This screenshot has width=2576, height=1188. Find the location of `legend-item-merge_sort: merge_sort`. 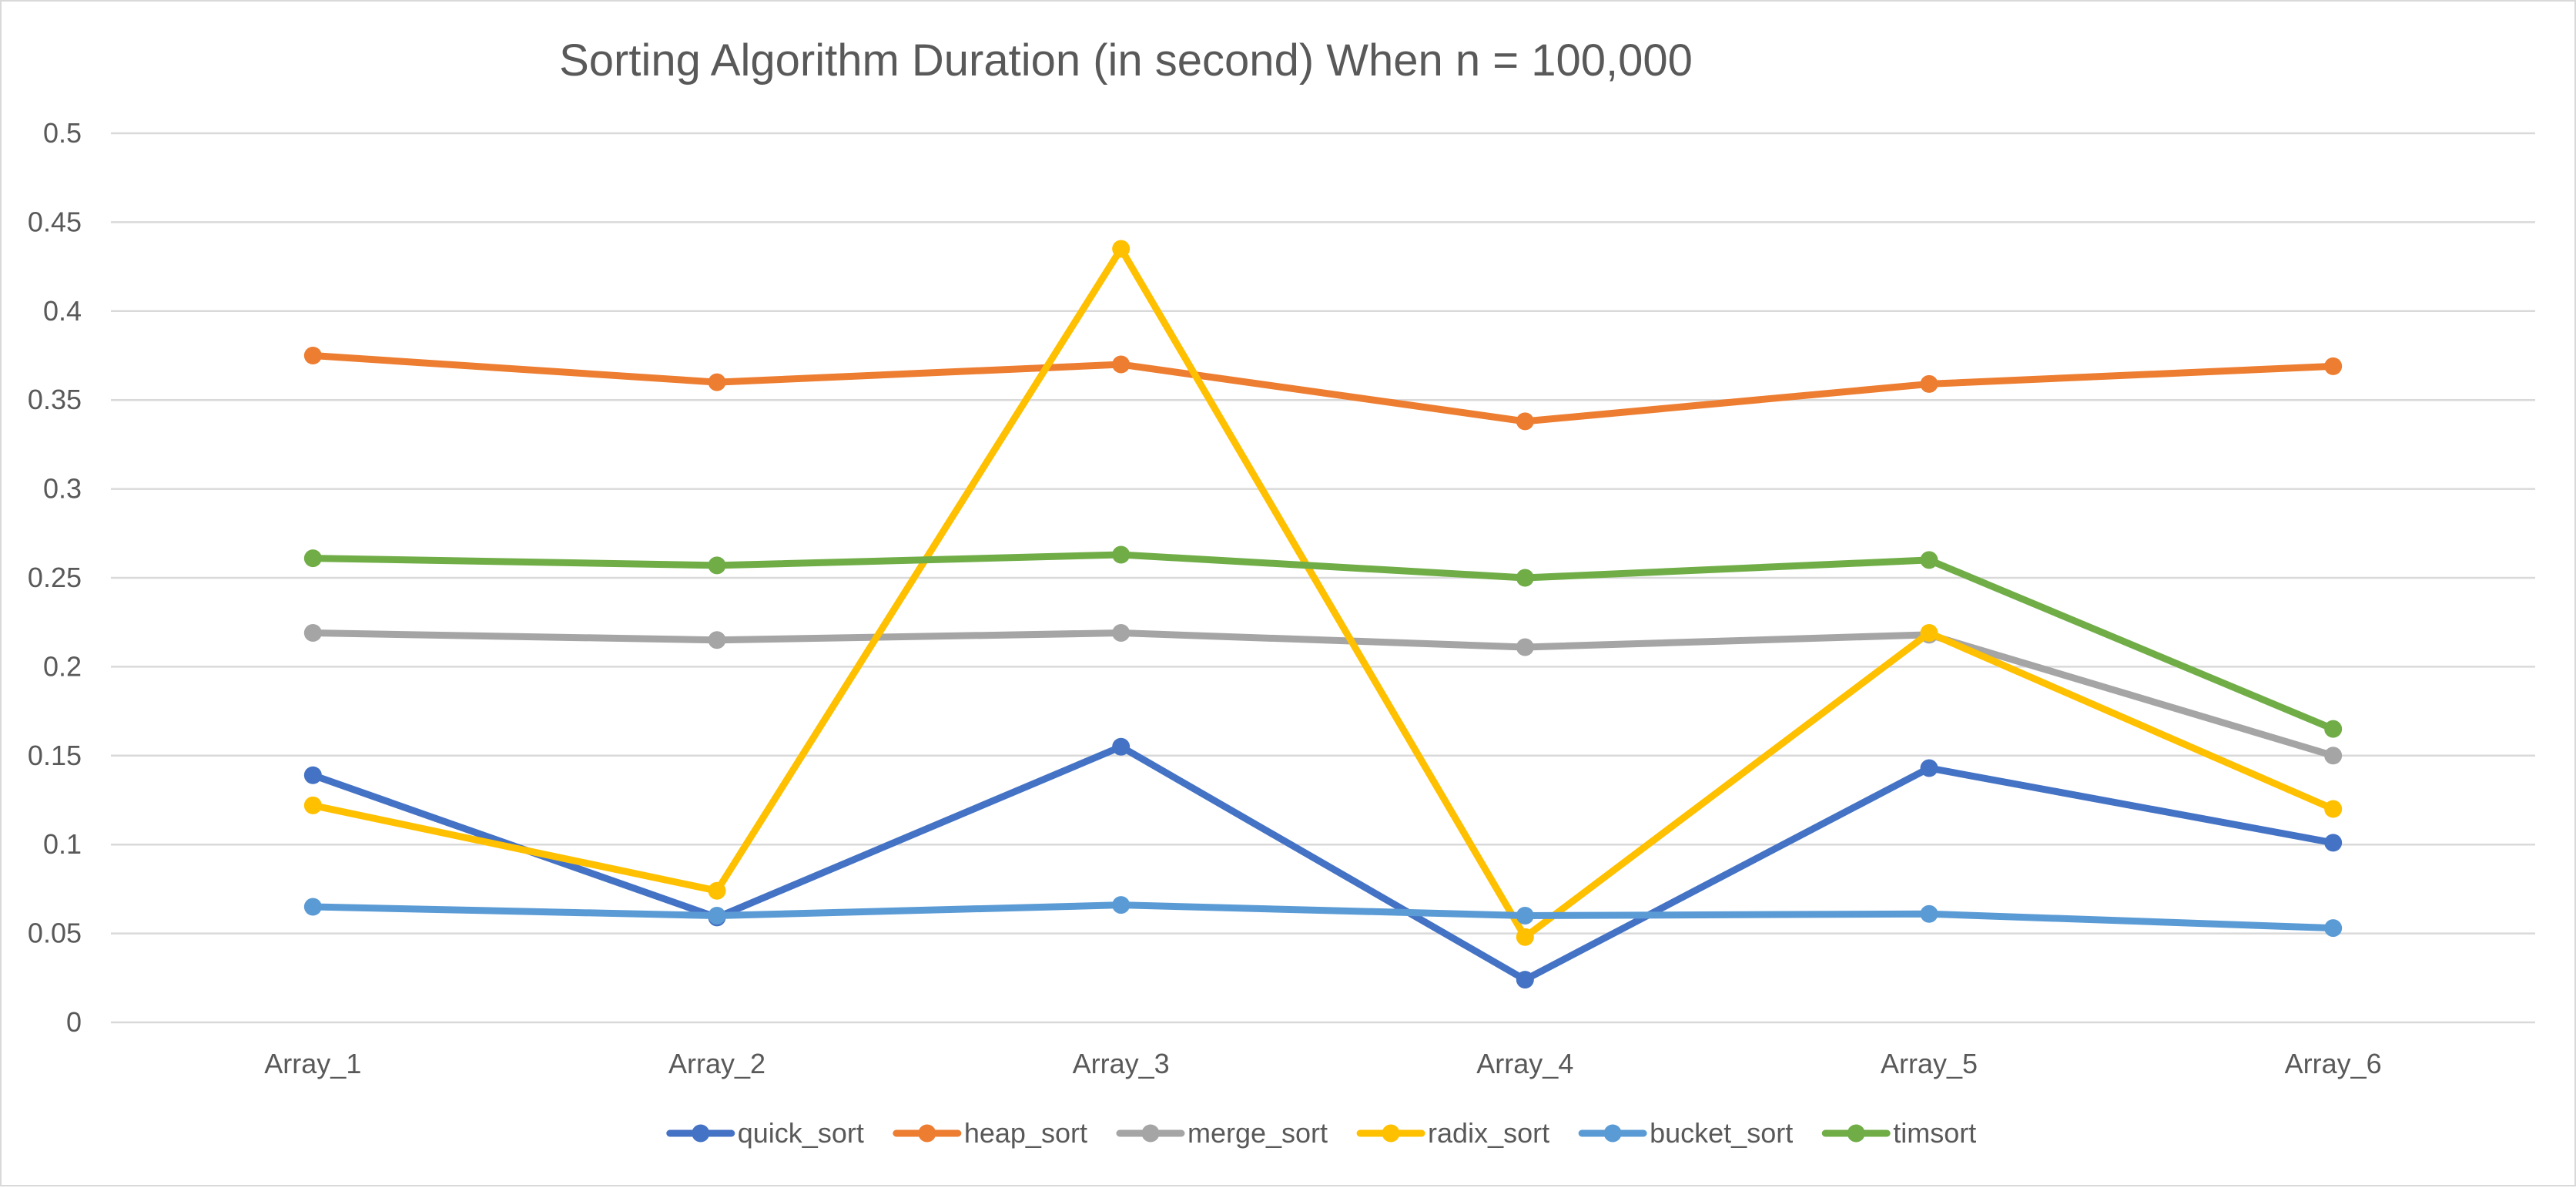

legend-item-merge_sort: merge_sort is located at coordinates (1222, 1133).